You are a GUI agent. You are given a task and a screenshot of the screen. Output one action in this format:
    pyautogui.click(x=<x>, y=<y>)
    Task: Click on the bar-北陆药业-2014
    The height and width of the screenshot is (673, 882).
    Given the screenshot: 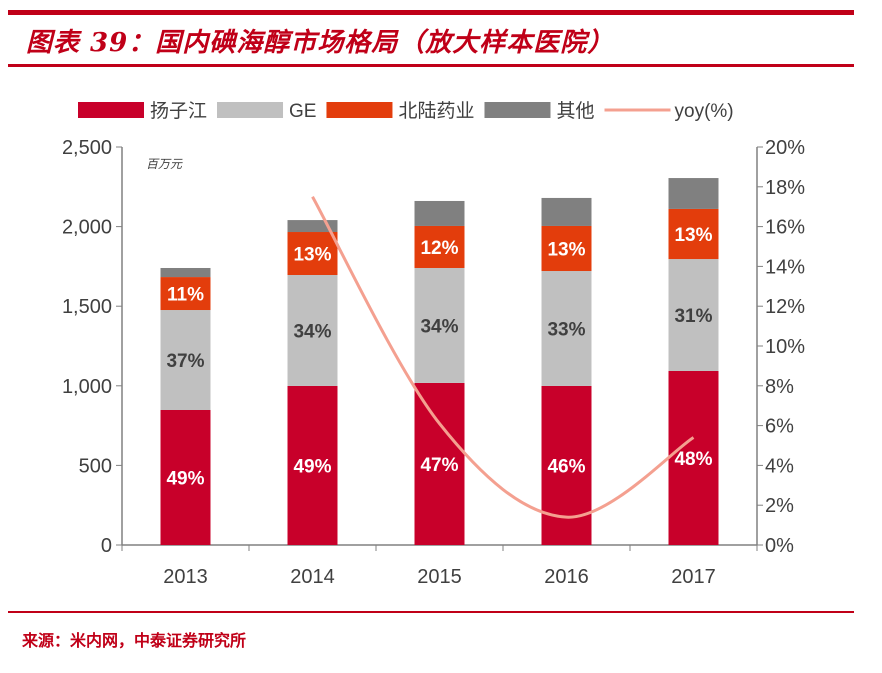 What is the action you would take?
    pyautogui.click(x=312, y=253)
    